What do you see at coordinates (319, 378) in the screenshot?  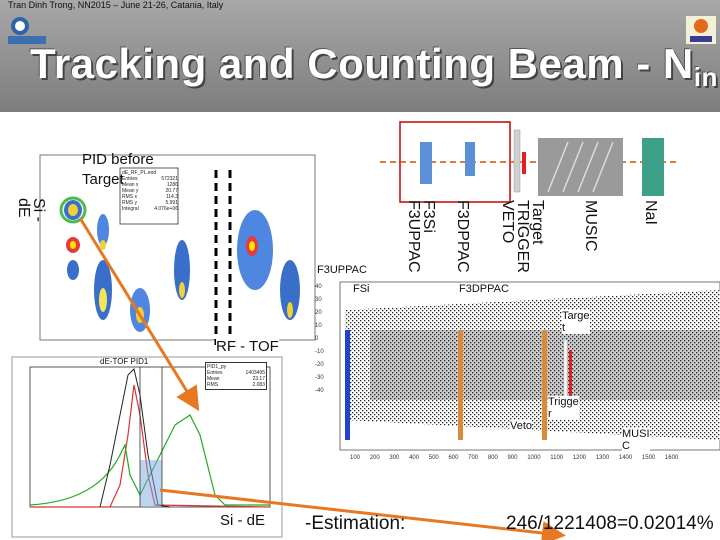 I see `tracking-y-tick: -30` at bounding box center [319, 378].